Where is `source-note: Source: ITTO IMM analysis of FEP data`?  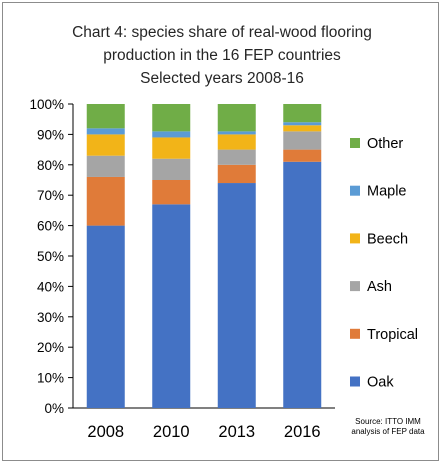 source-note: Source: ITTO IMM analysis of FEP data is located at coordinates (388, 426).